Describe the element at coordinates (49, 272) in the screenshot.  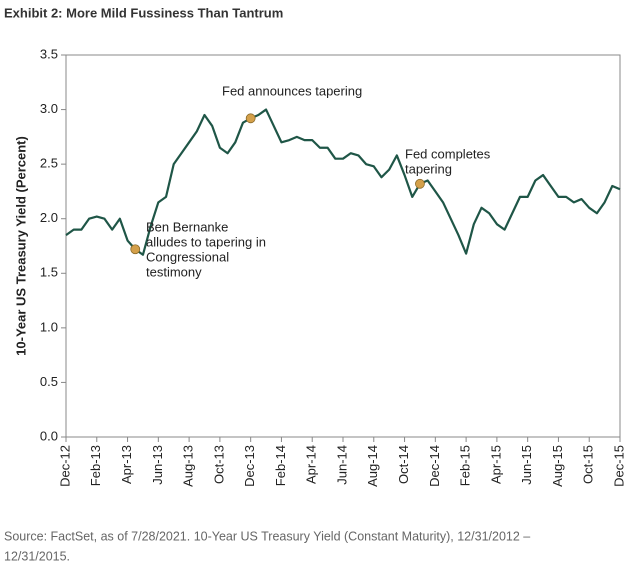
I see `y-tick-label: 1.5` at that location.